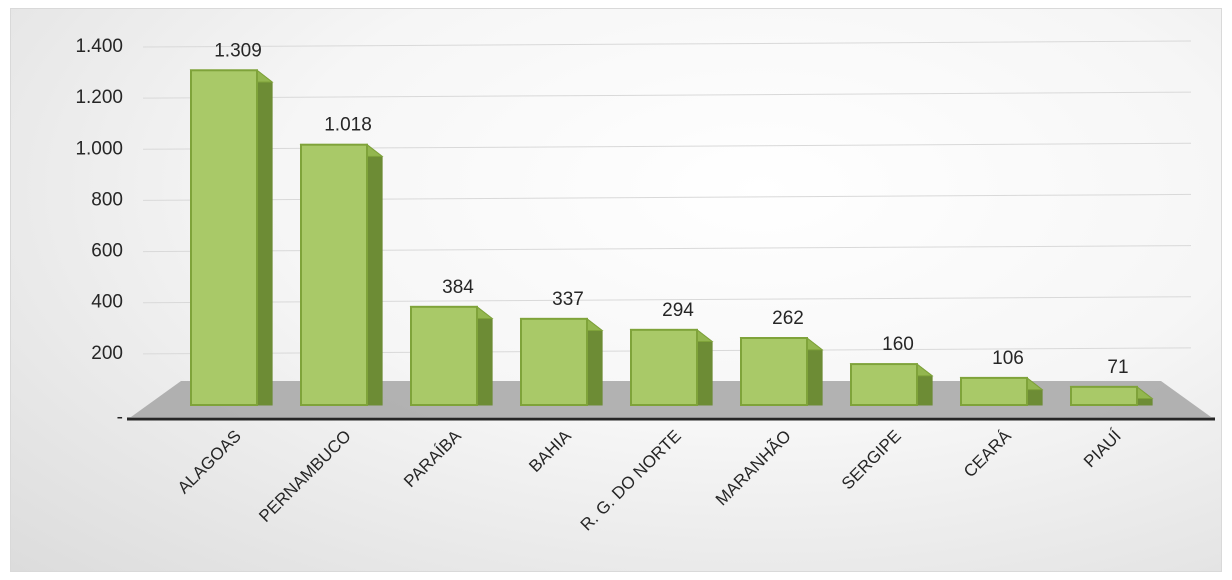 Image resolution: width=1232 pixels, height=580 pixels. What do you see at coordinates (631, 480) in the screenshot?
I see `category-label: R. G. DO NORTE` at bounding box center [631, 480].